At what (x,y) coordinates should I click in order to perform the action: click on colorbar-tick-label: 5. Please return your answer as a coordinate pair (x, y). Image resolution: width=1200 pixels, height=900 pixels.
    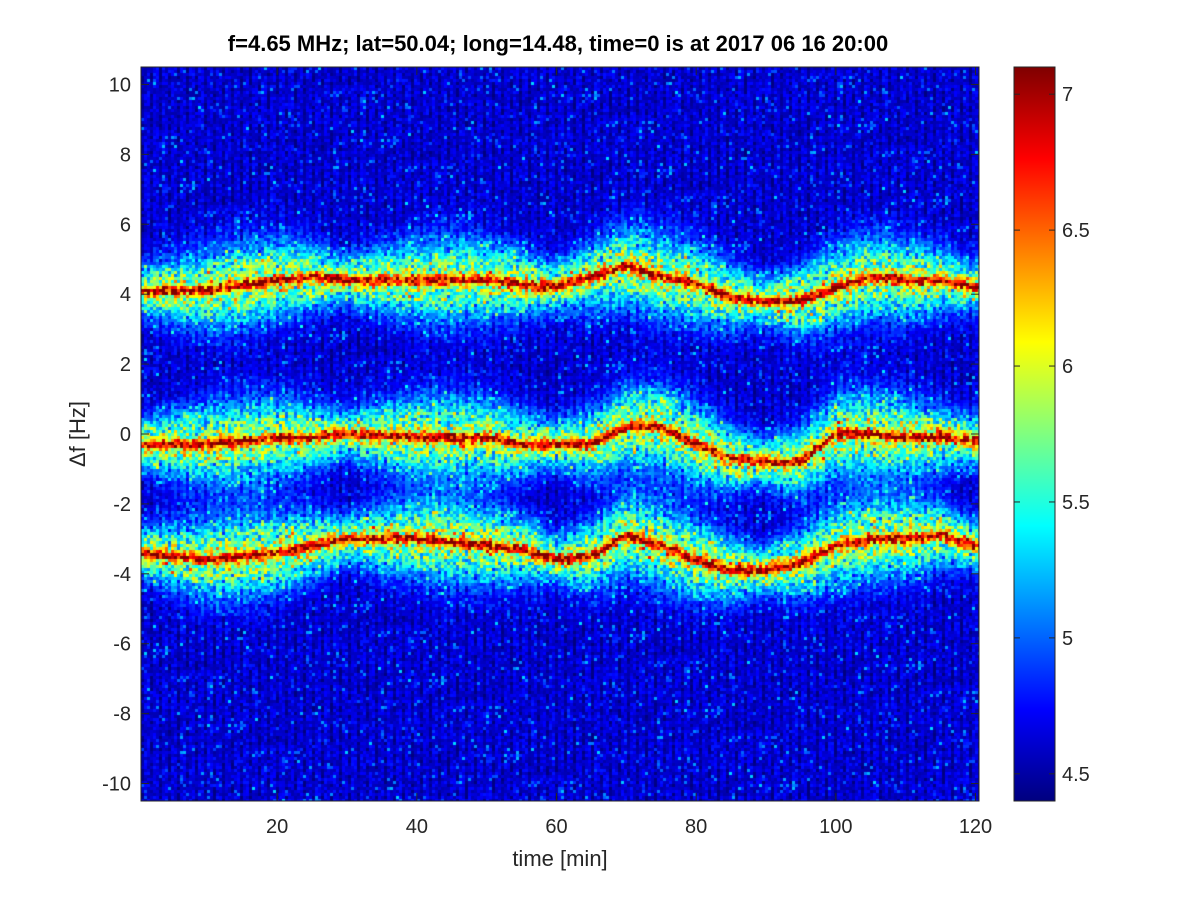
    Looking at the image, I should click on (1067, 639).